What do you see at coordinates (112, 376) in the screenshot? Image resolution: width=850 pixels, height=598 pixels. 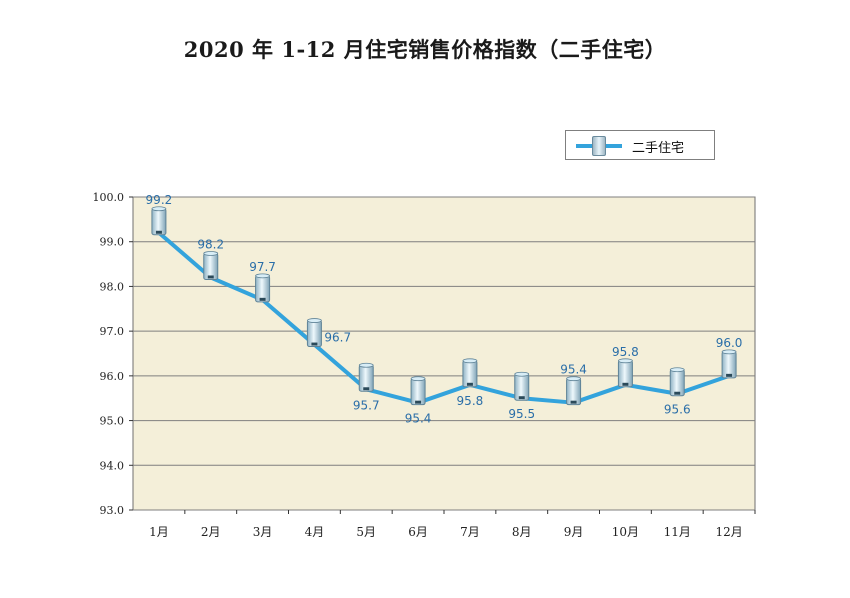 I see `y-tick-label: 96.0` at bounding box center [112, 376].